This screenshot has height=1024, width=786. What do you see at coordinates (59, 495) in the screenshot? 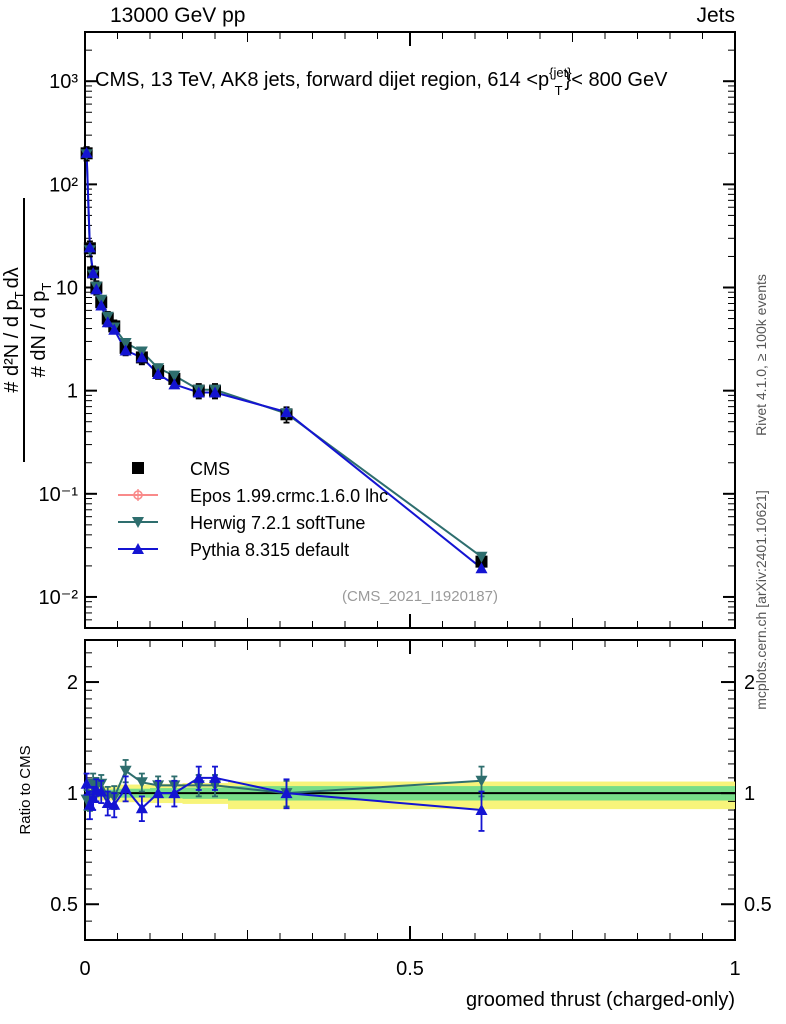
I see `y-tick-label-main-4: 10⁻¹` at bounding box center [59, 495].